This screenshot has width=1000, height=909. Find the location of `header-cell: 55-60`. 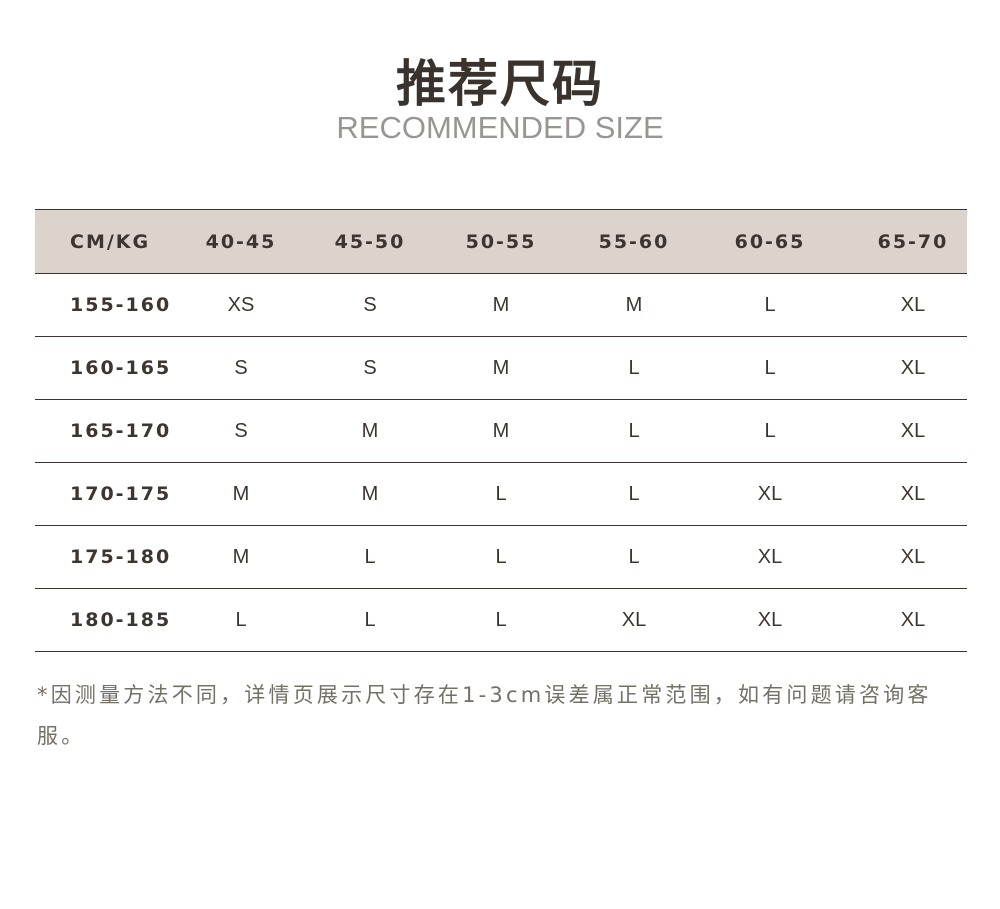

header-cell: 55-60 is located at coordinates (634, 241).